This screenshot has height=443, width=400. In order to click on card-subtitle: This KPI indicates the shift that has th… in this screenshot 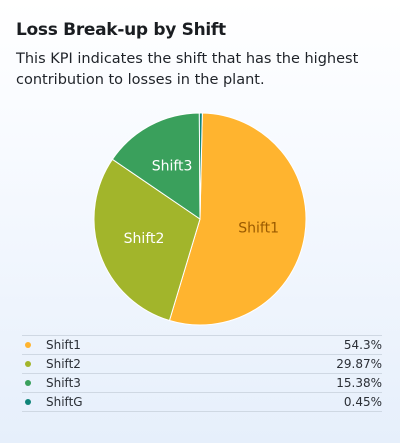, I will do `click(187, 69)`.